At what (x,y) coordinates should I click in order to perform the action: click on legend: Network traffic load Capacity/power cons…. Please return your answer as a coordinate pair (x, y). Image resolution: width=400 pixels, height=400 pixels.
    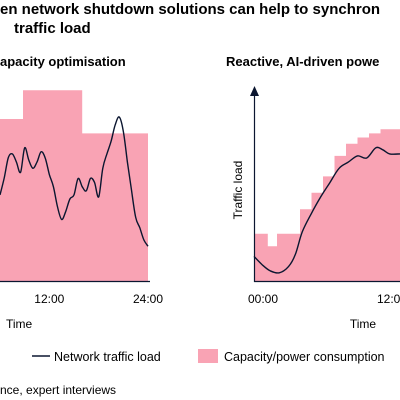
    Looking at the image, I should click on (208, 356).